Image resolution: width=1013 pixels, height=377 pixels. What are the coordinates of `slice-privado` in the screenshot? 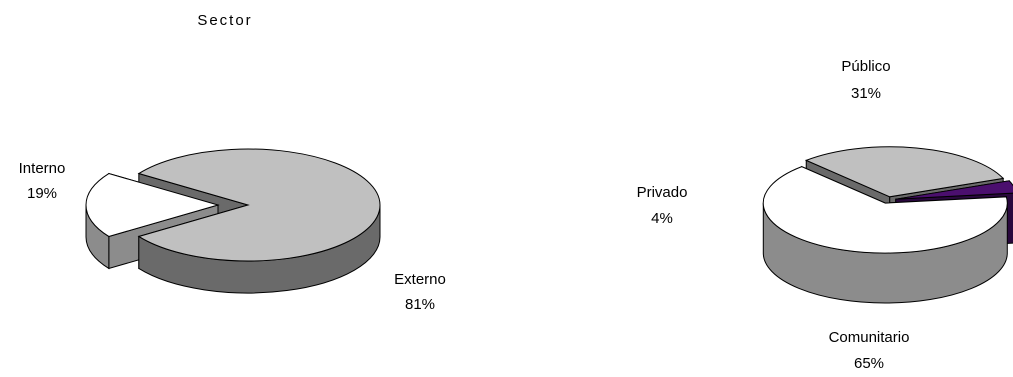 It's located at (954, 190).